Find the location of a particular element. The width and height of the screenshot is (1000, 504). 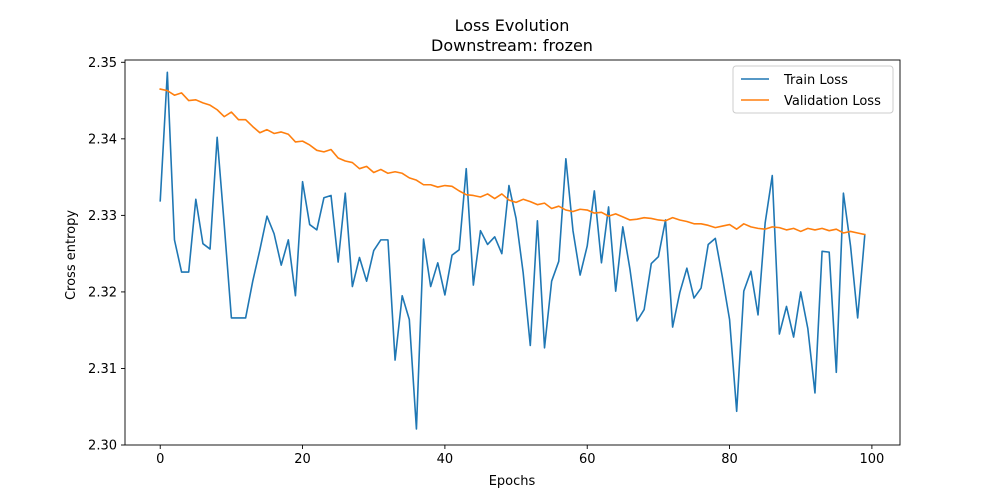

x-tick-label: 20 is located at coordinates (302, 459).